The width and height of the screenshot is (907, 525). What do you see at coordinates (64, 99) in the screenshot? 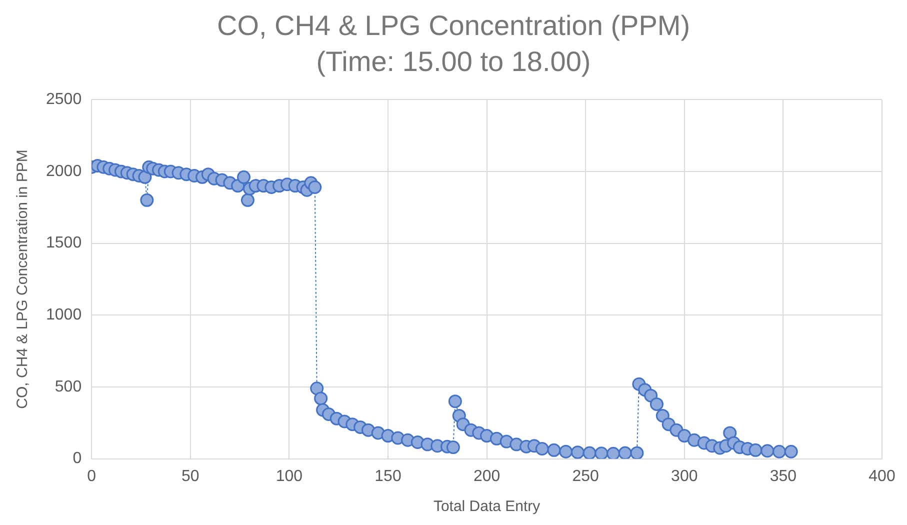
I see `y-tick-label: 2500` at bounding box center [64, 99].